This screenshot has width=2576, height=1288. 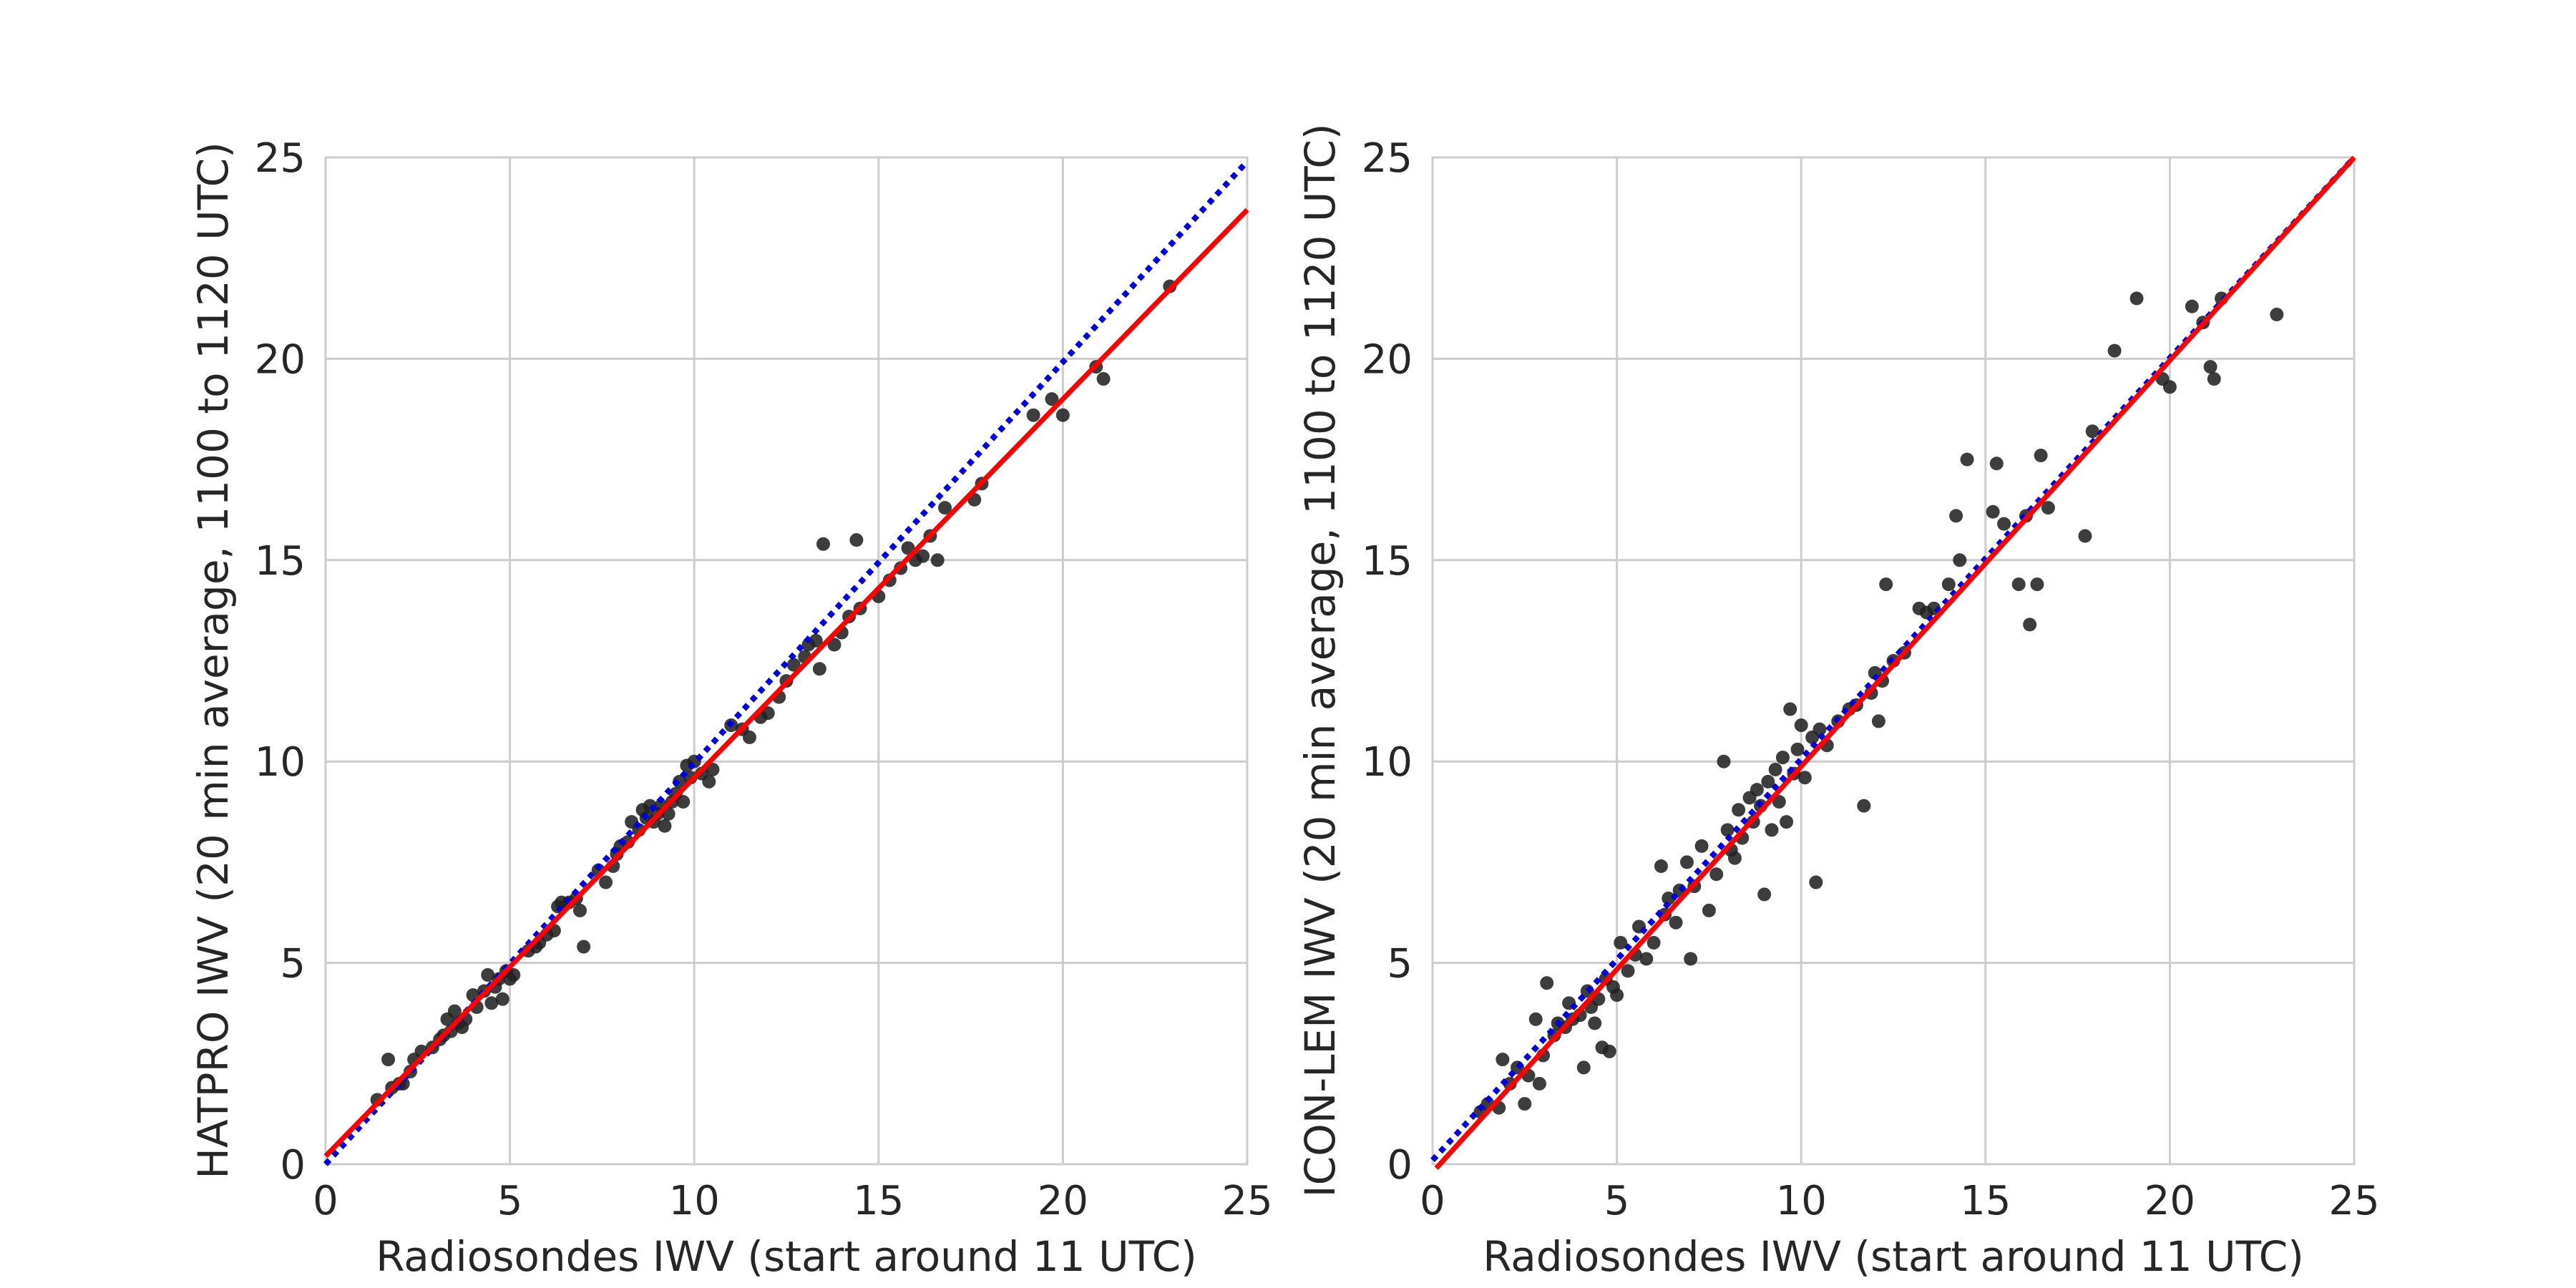 What do you see at coordinates (786, 1256) in the screenshot?
I see `x-axis-label: Radiosondes IWV (start around 11 UTC)` at bounding box center [786, 1256].